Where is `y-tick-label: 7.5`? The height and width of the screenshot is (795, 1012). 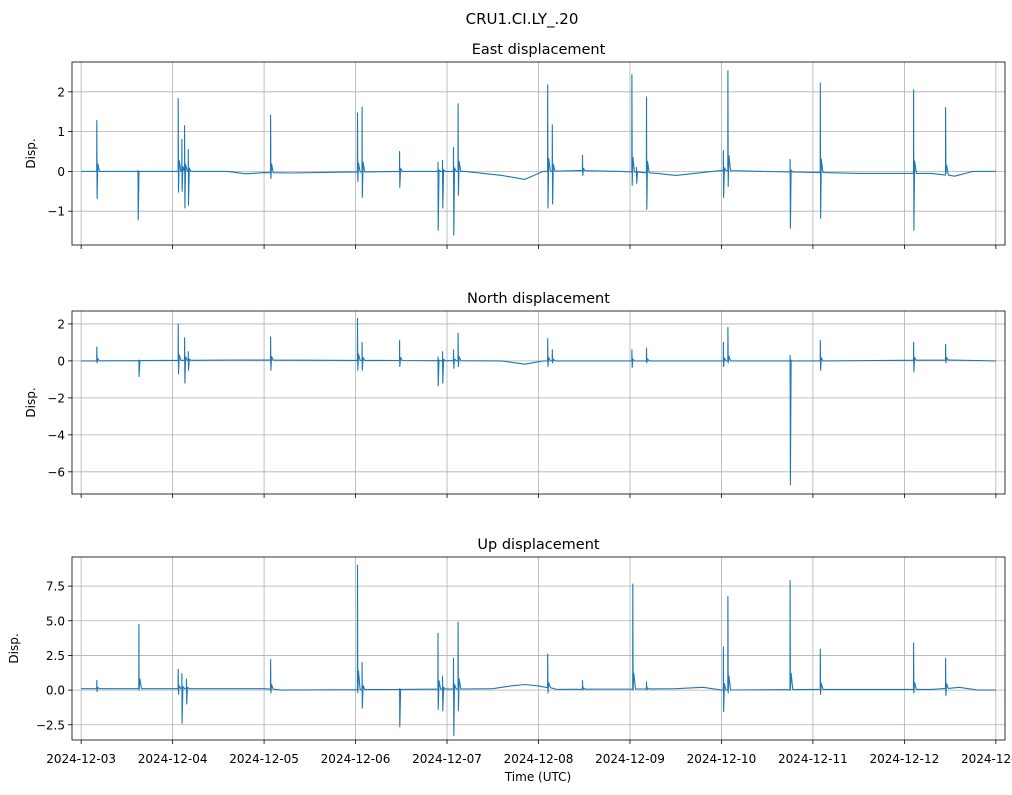
y-tick-label: 7.5 is located at coordinates (55, 587).